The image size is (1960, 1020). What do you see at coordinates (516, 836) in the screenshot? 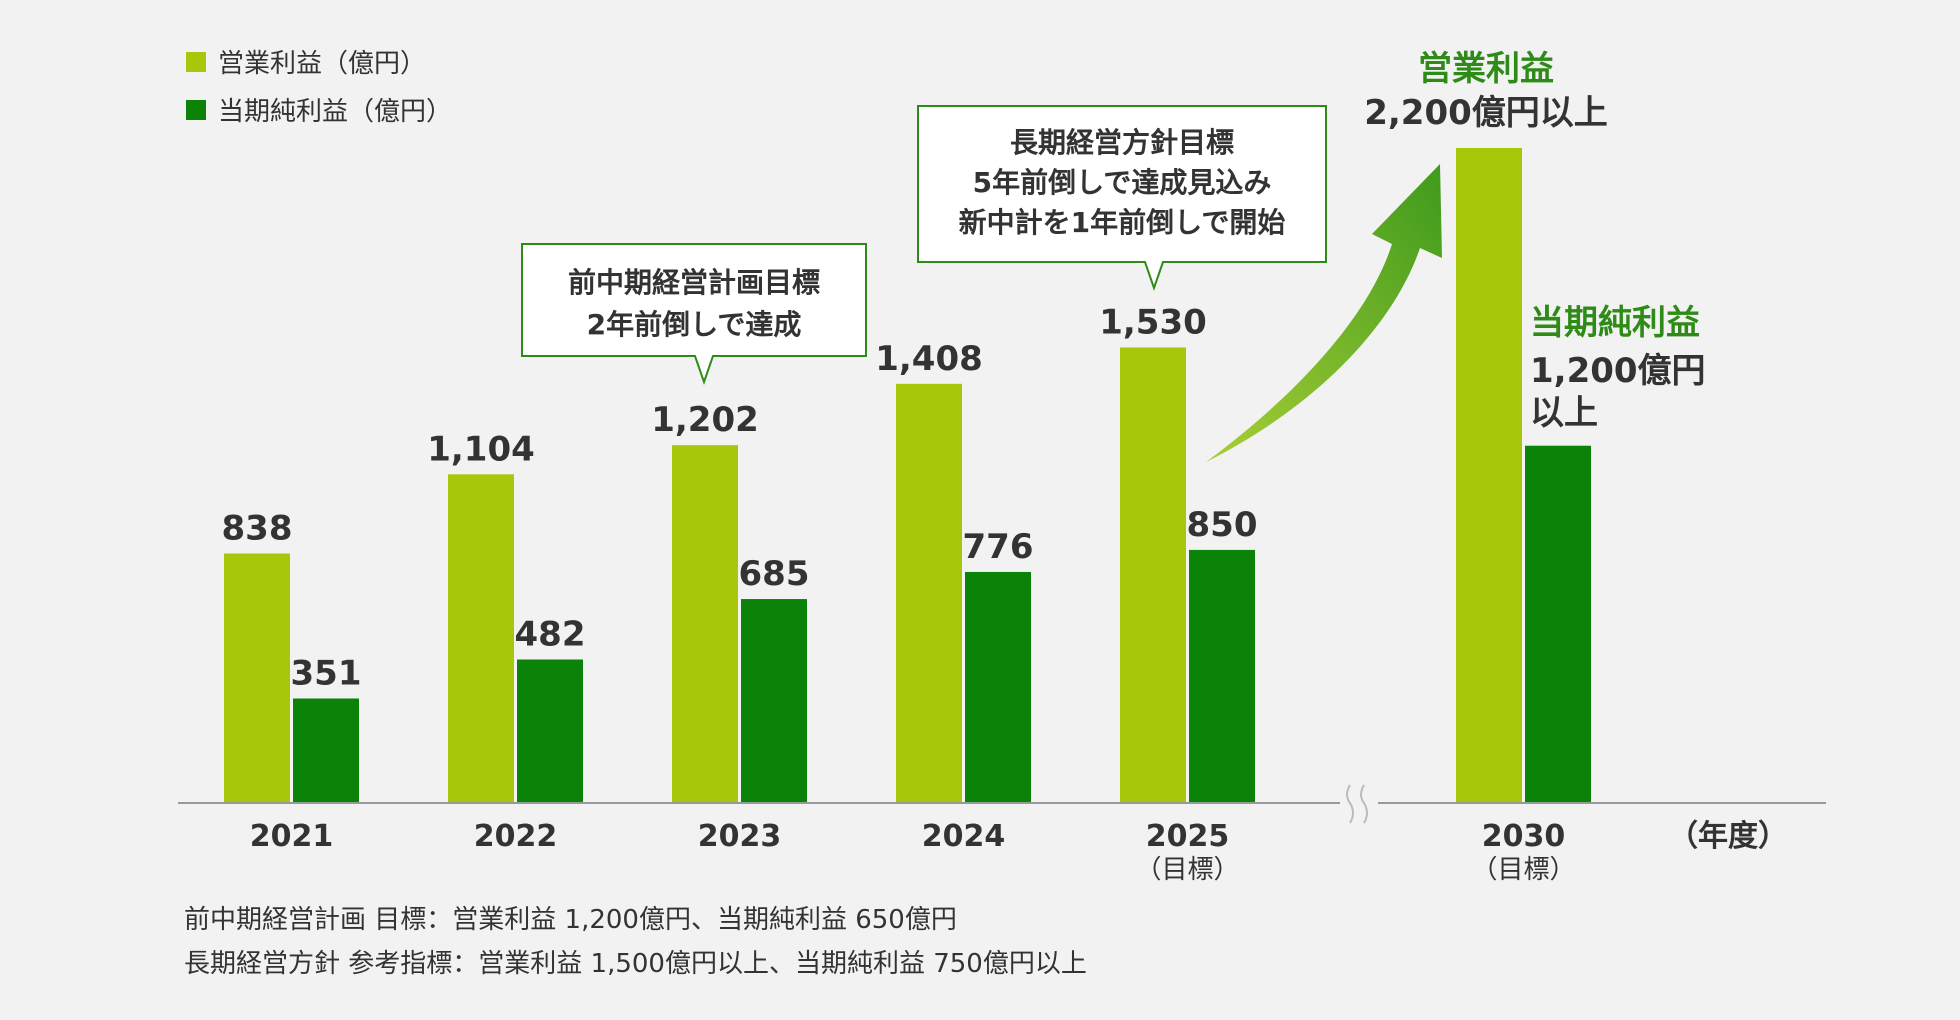
I see `tick-label-2022: 2022` at bounding box center [516, 836].